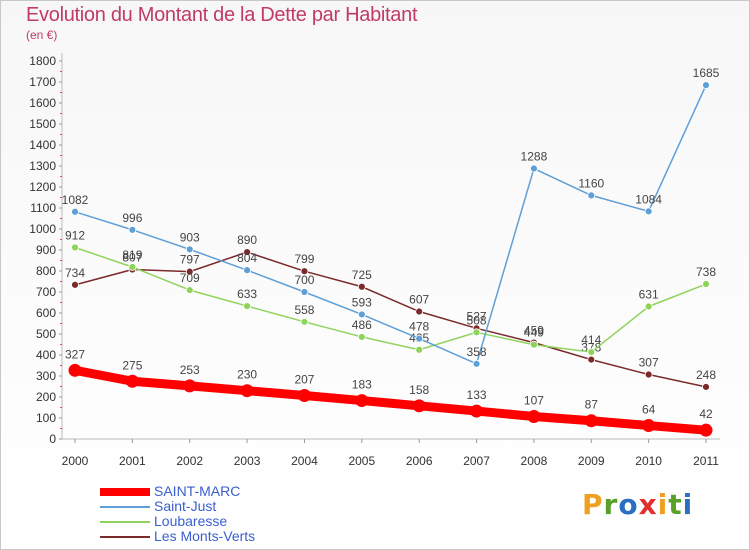 The height and width of the screenshot is (550, 750). I want to click on data-label: 804, so click(247, 258).